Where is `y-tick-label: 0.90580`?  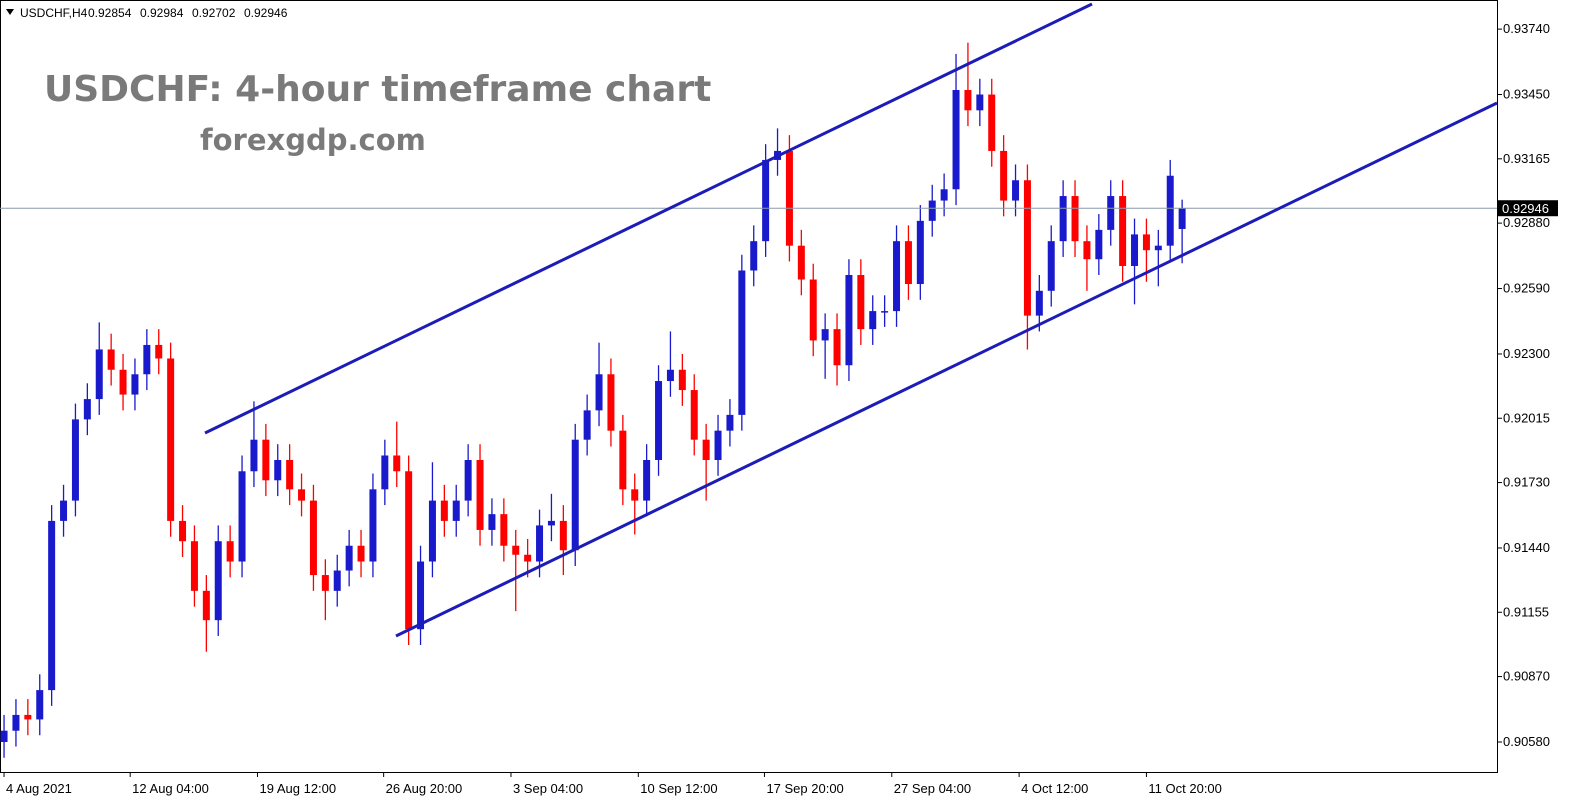 y-tick-label: 0.90580 is located at coordinates (1526, 741).